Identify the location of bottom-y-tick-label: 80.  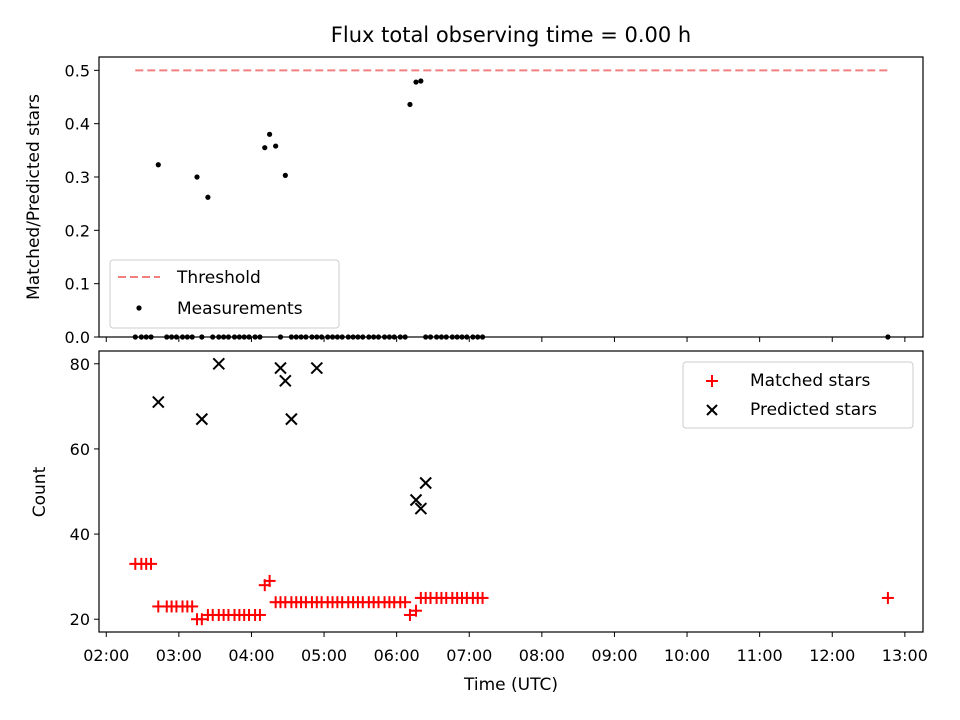
(80, 364).